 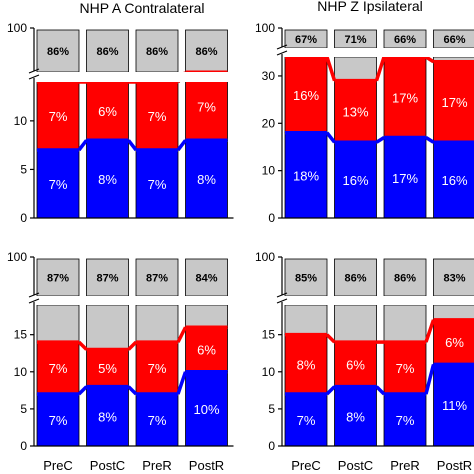 What do you see at coordinates (269, 76) in the screenshot?
I see `y-tick-label: 30` at bounding box center [269, 76].